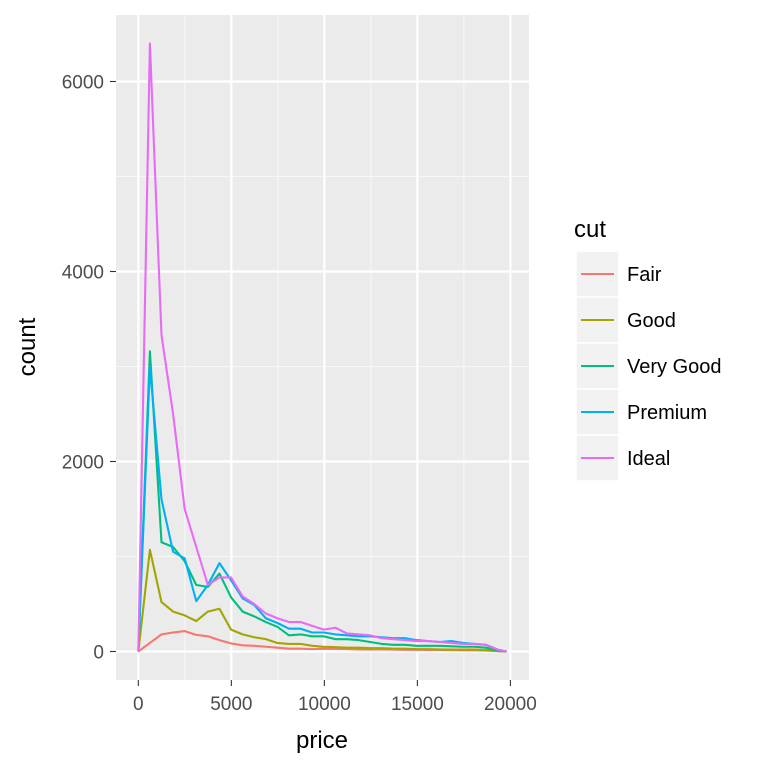  I want to click on legend: cut Fair Good Very Good Premium Ideal, so click(648, 349).